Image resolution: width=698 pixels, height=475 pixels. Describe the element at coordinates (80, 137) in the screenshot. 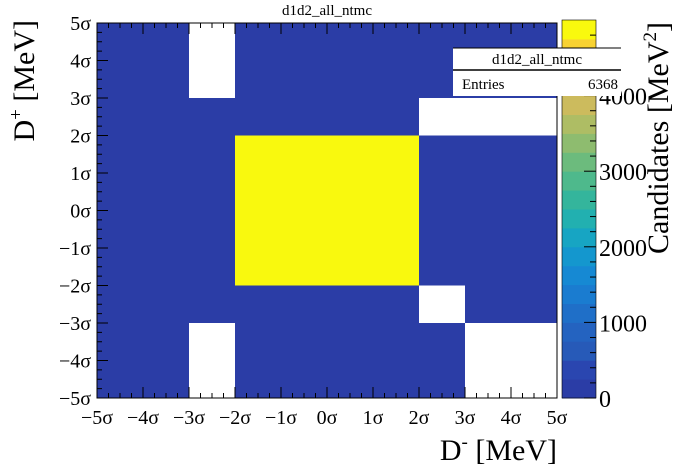

I see `y-tick-label: 2σ` at that location.